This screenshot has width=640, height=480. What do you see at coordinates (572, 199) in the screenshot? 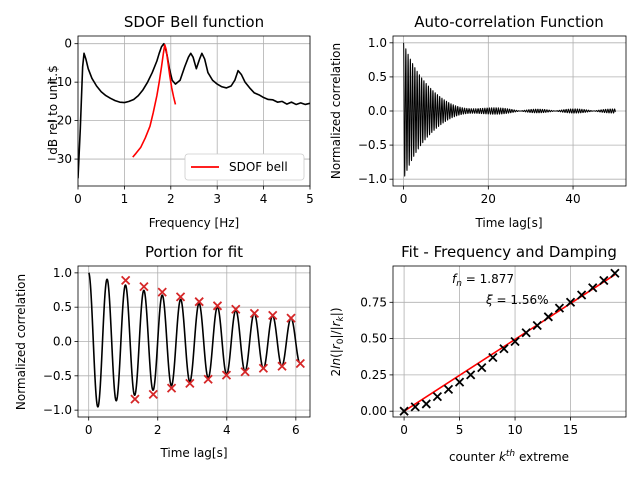
I see `x-tick-label: 40` at bounding box center [572, 199].